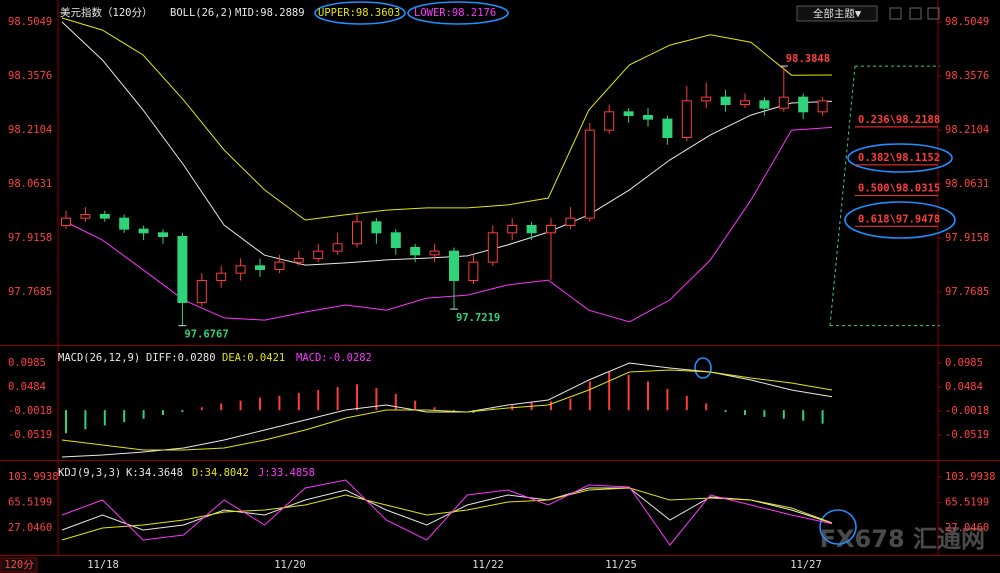 This screenshot has width=1000, height=573. I want to click on annotation-label: 97.6767, so click(206, 335).